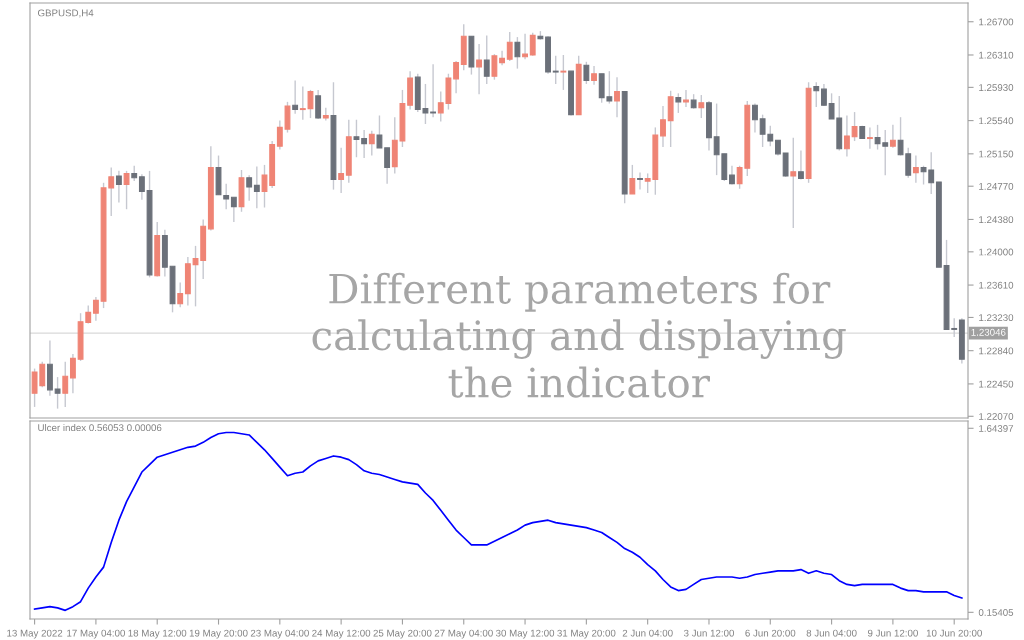  I want to click on x-tick-label: 30 May 12:00, so click(525, 634).